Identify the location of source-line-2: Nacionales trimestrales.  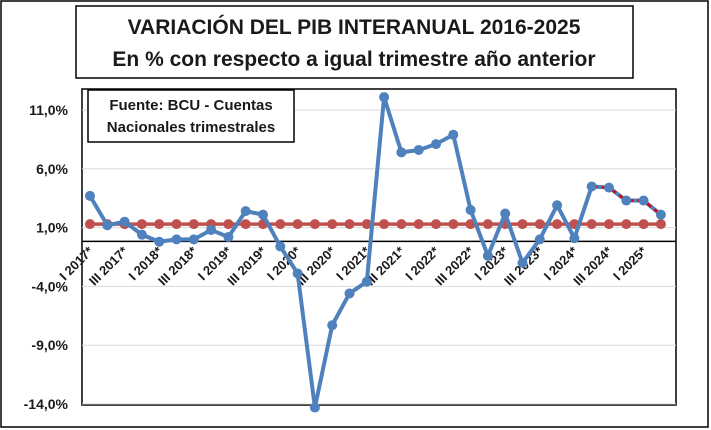
(191, 127).